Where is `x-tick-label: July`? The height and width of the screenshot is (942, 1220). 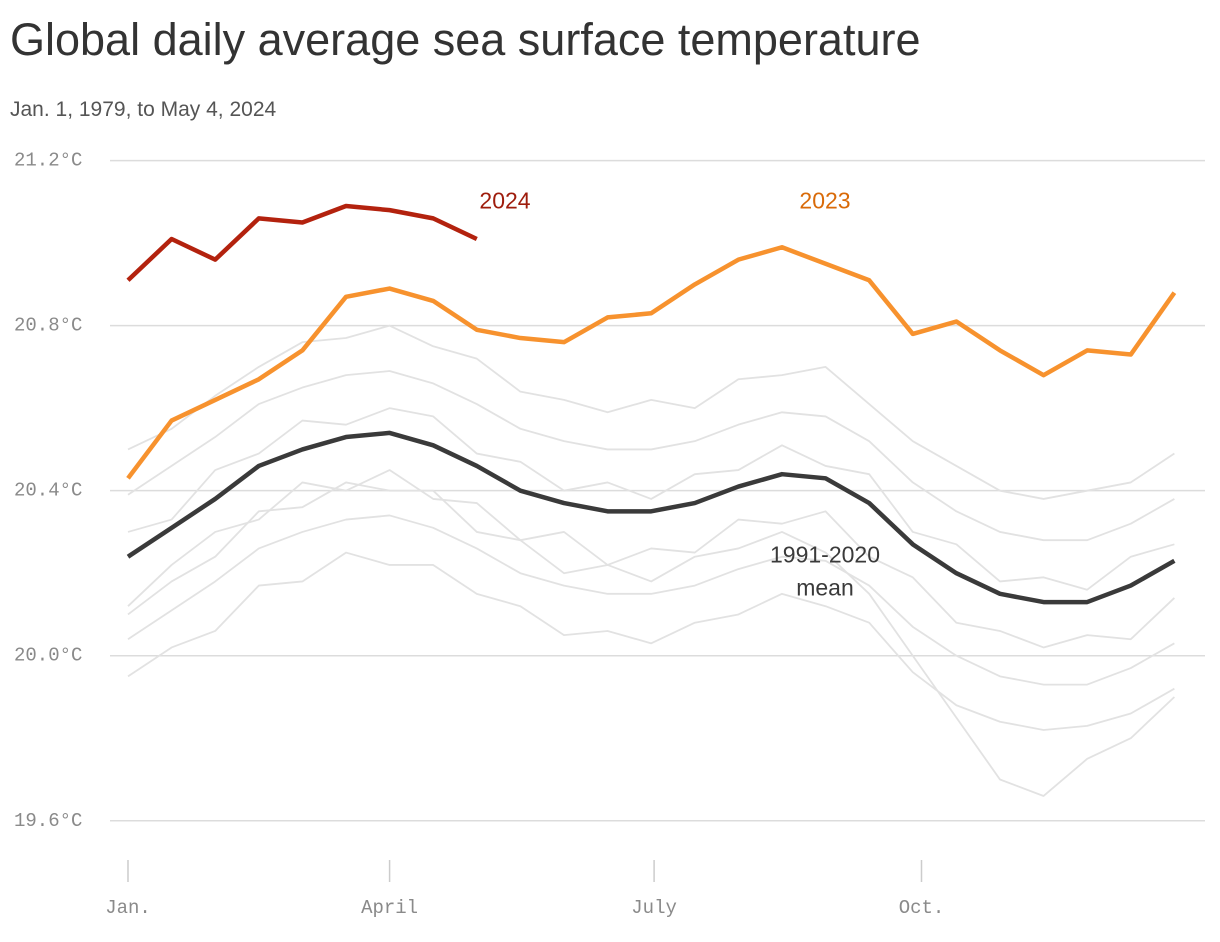
x-tick-label: July is located at coordinates (654, 908).